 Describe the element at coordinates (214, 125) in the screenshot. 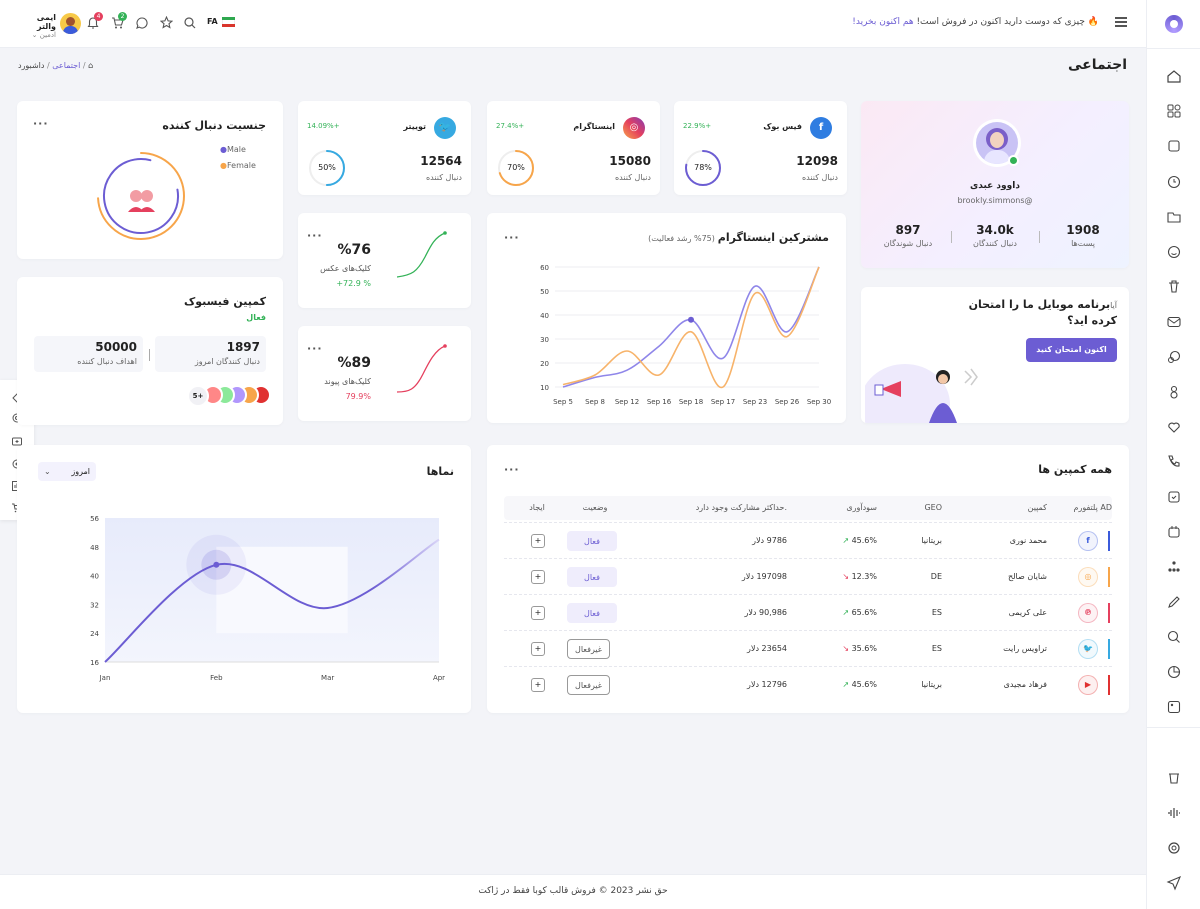

I see `gender-title: جنسیت دنبال کننده` at that location.